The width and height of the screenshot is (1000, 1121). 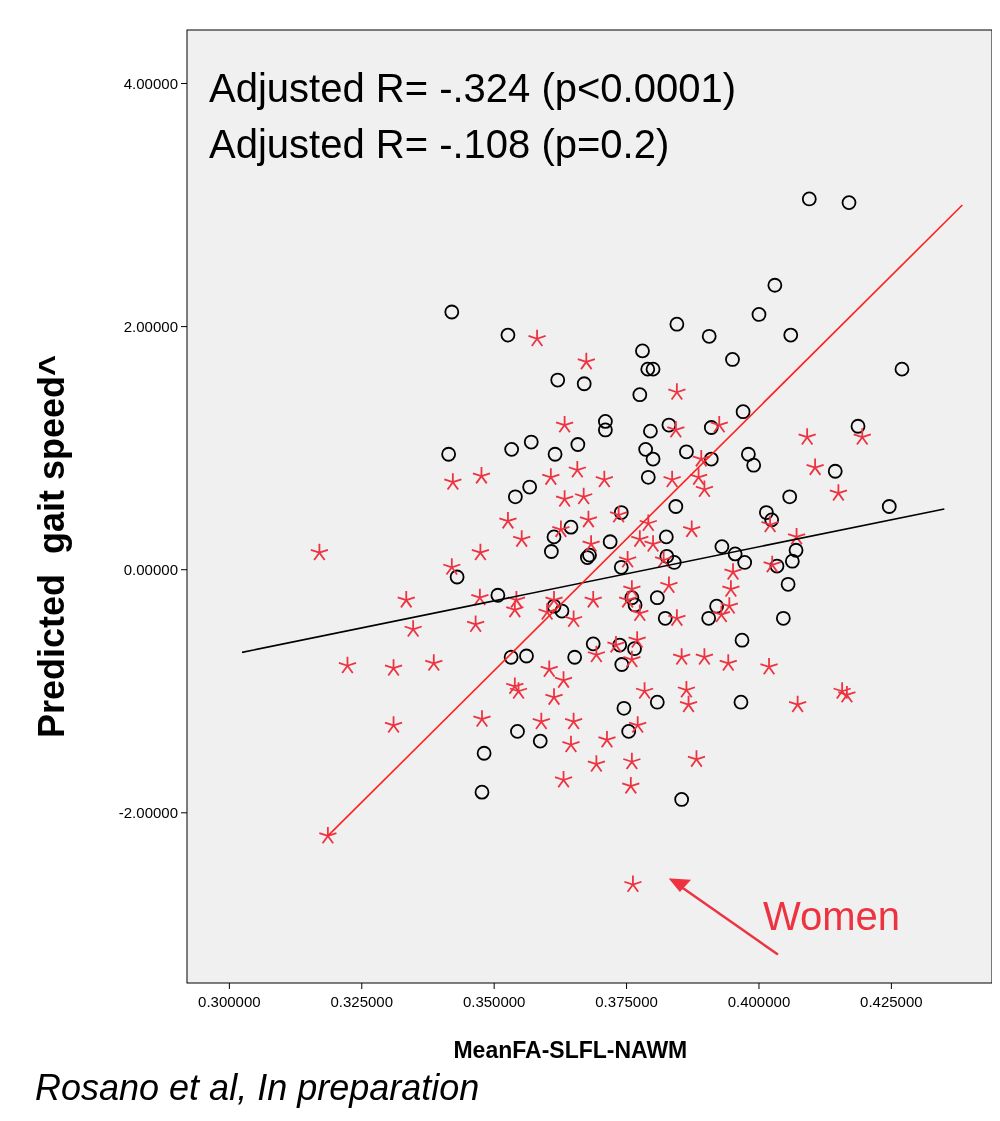 I want to click on text: Rosano et al, In preparation, so click(x=257, y=1087).